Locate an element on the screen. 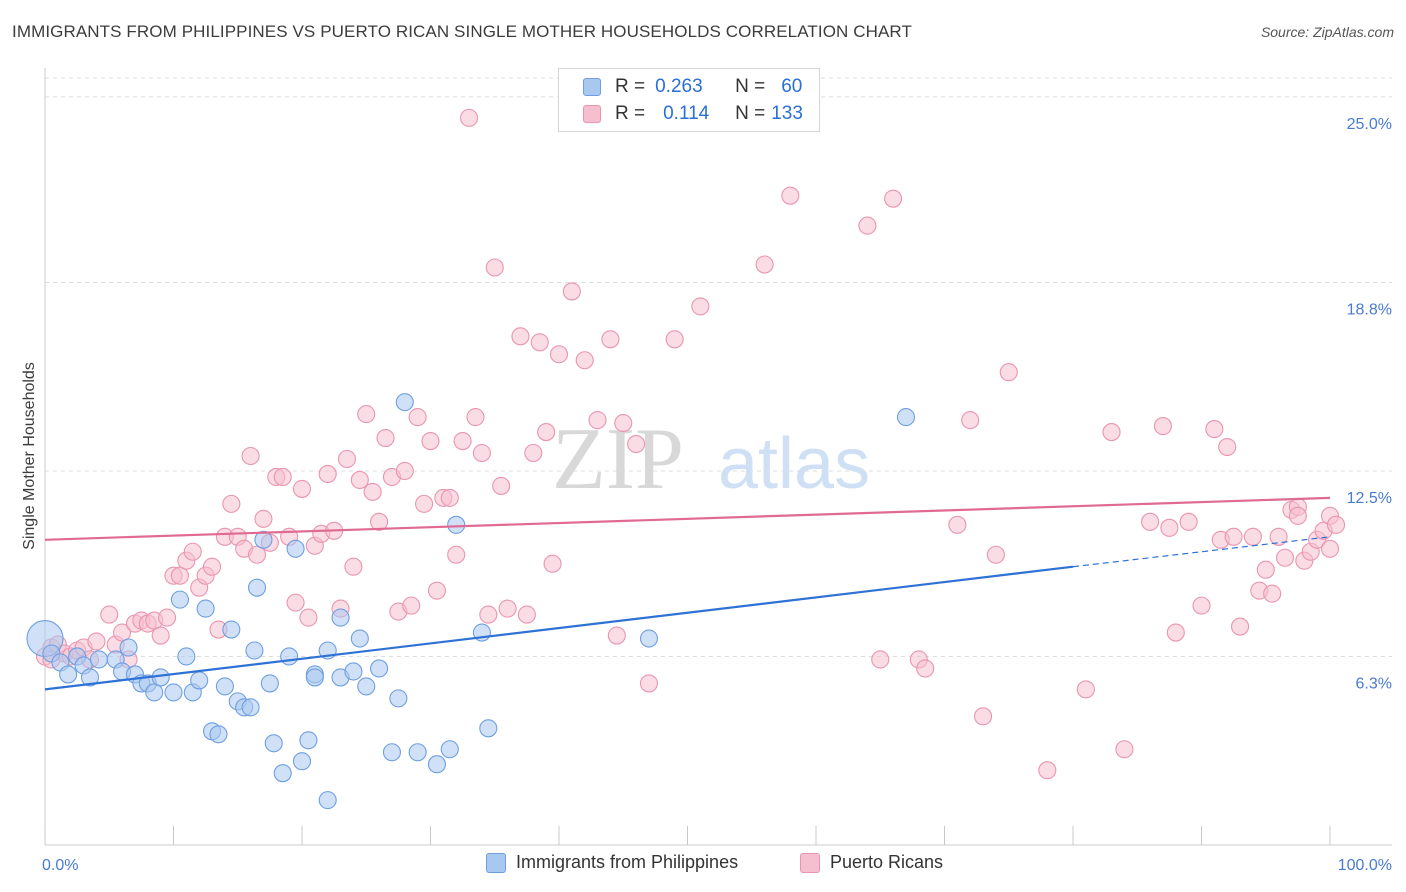 The width and height of the screenshot is (1406, 892). bottom-legend-puerto-ricans: Puerto Ricans is located at coordinates (871, 862).